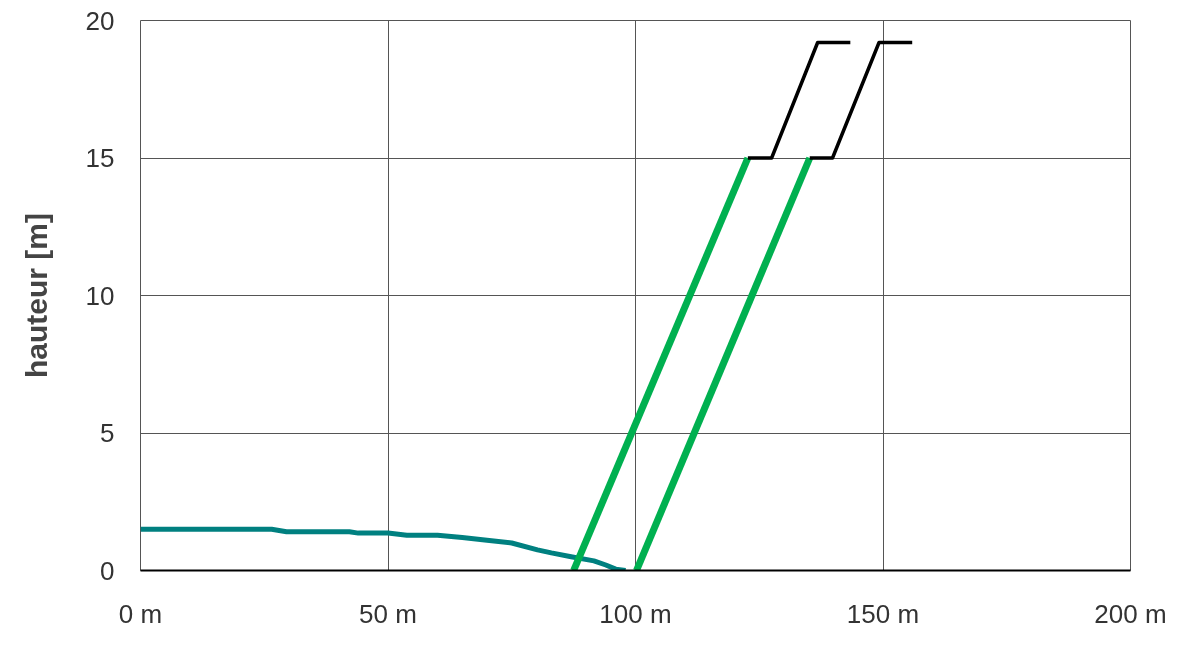 The image size is (1197, 648). Describe the element at coordinates (100, 158) in the screenshot. I see `y-tick-label: 15` at that location.